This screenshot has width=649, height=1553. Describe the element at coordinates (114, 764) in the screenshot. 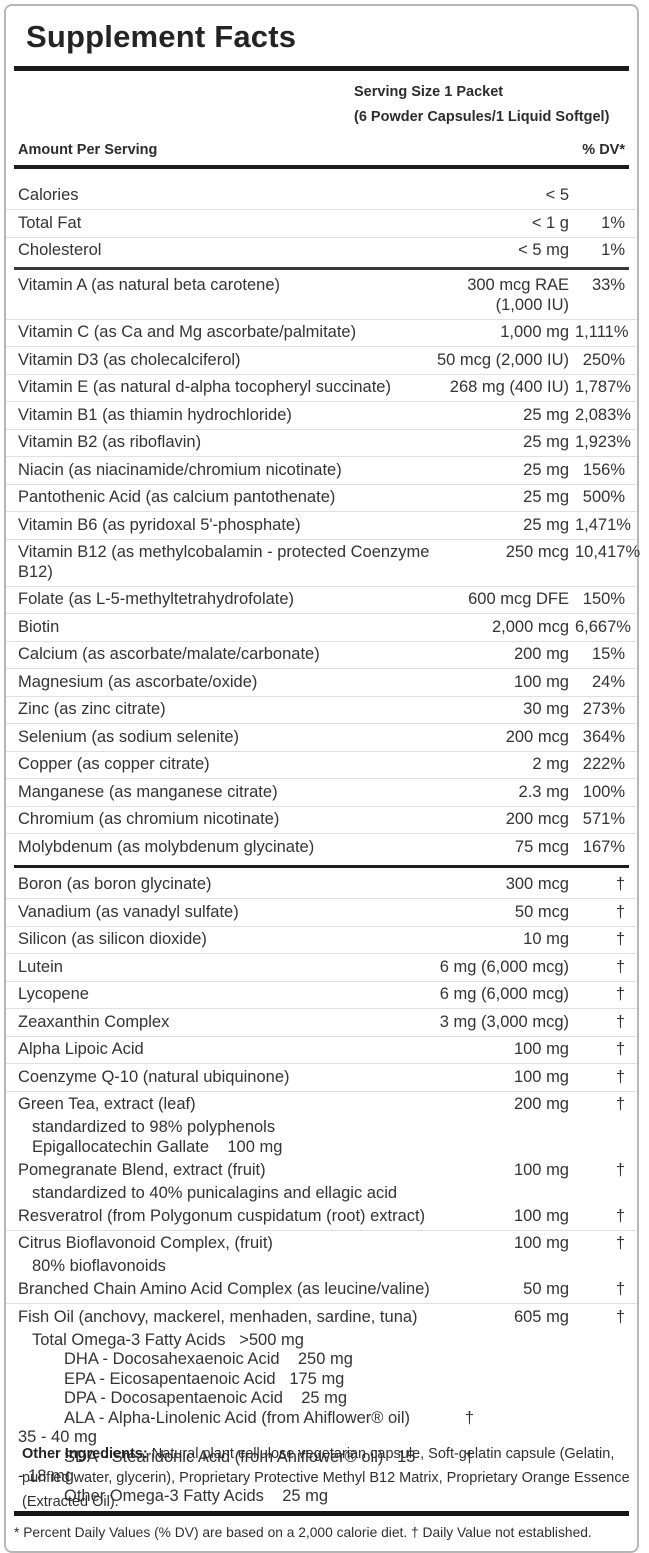

I see `nutrient-name: Copper (as copper citrate)` at that location.